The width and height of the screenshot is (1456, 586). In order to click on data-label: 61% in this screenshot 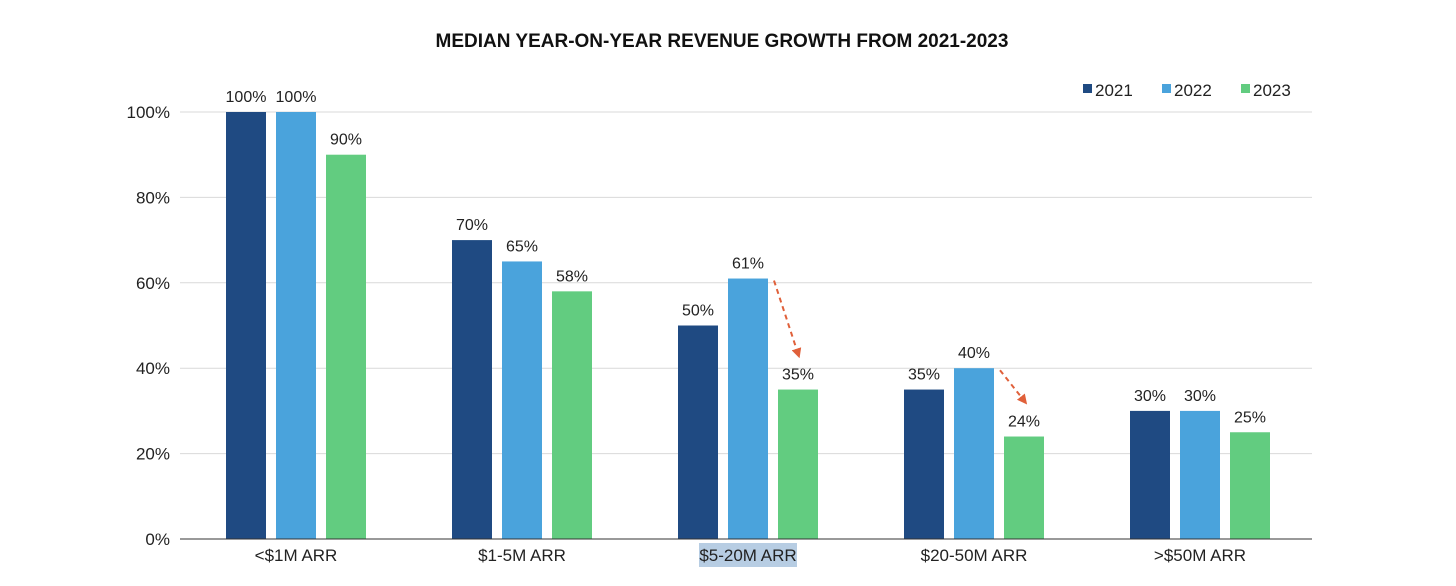, I will do `click(748, 264)`.